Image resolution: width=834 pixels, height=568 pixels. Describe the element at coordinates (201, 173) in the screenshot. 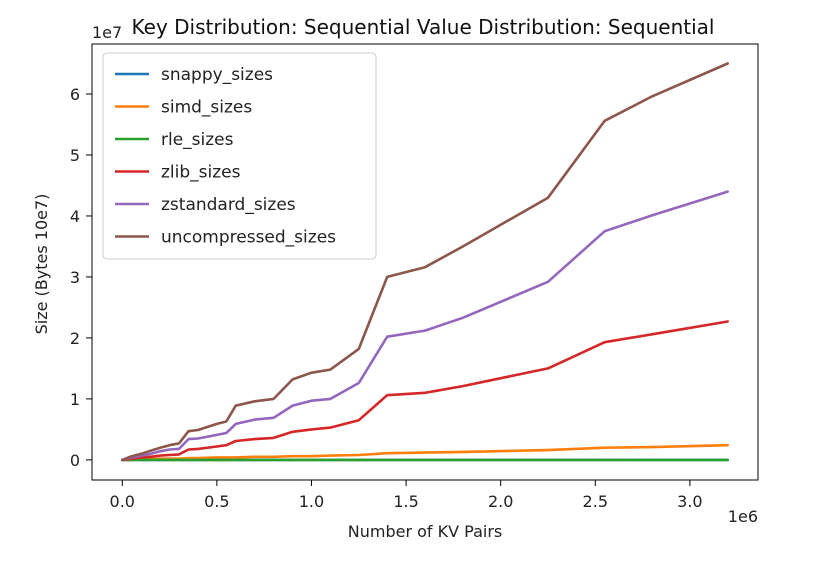

I see `legend-entry: zlib_sizes` at that location.